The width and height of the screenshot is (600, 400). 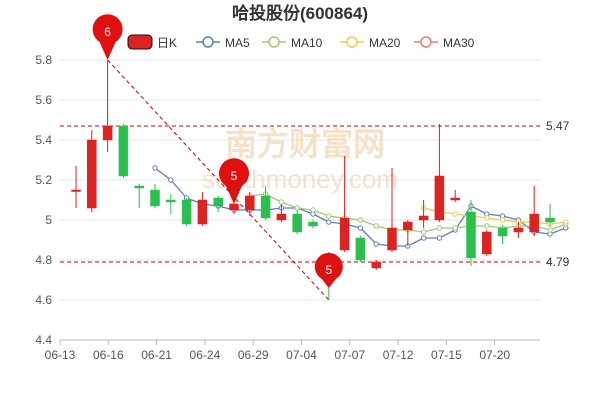 What do you see at coordinates (398, 355) in the screenshot?
I see `x-tick-label: 07-12` at bounding box center [398, 355].